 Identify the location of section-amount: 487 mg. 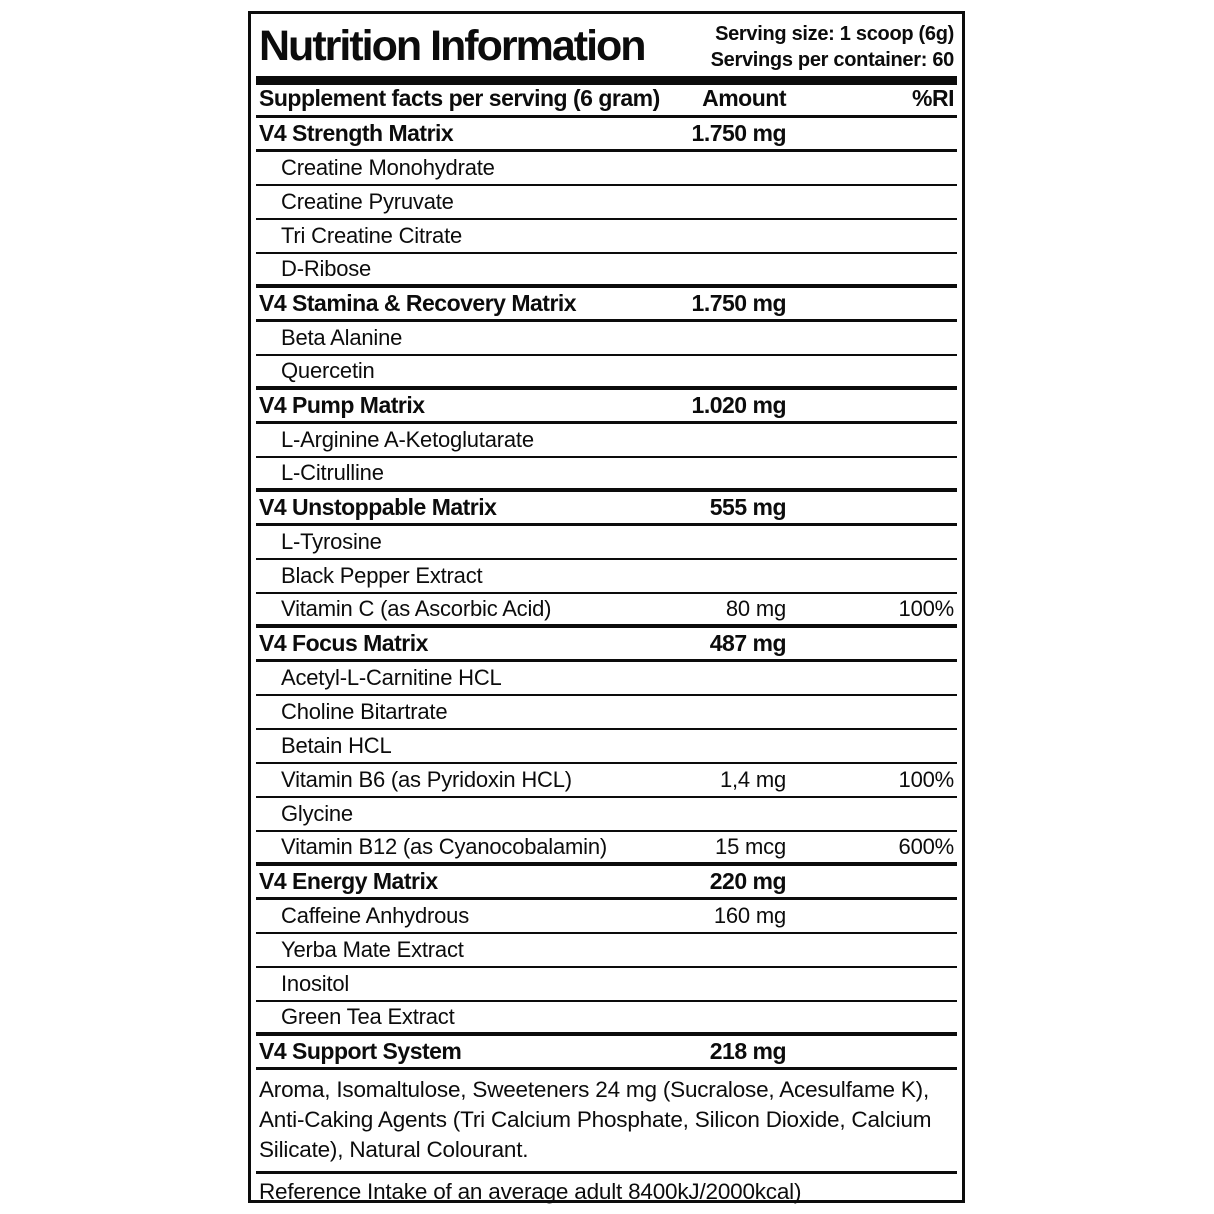
(748, 643).